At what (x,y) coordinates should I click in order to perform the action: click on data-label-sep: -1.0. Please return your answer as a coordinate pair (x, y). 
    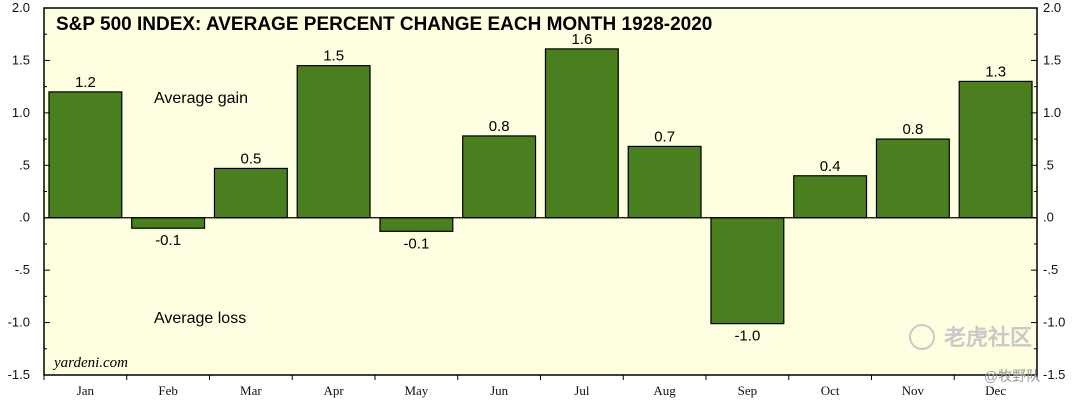
    Looking at the image, I should click on (747, 336).